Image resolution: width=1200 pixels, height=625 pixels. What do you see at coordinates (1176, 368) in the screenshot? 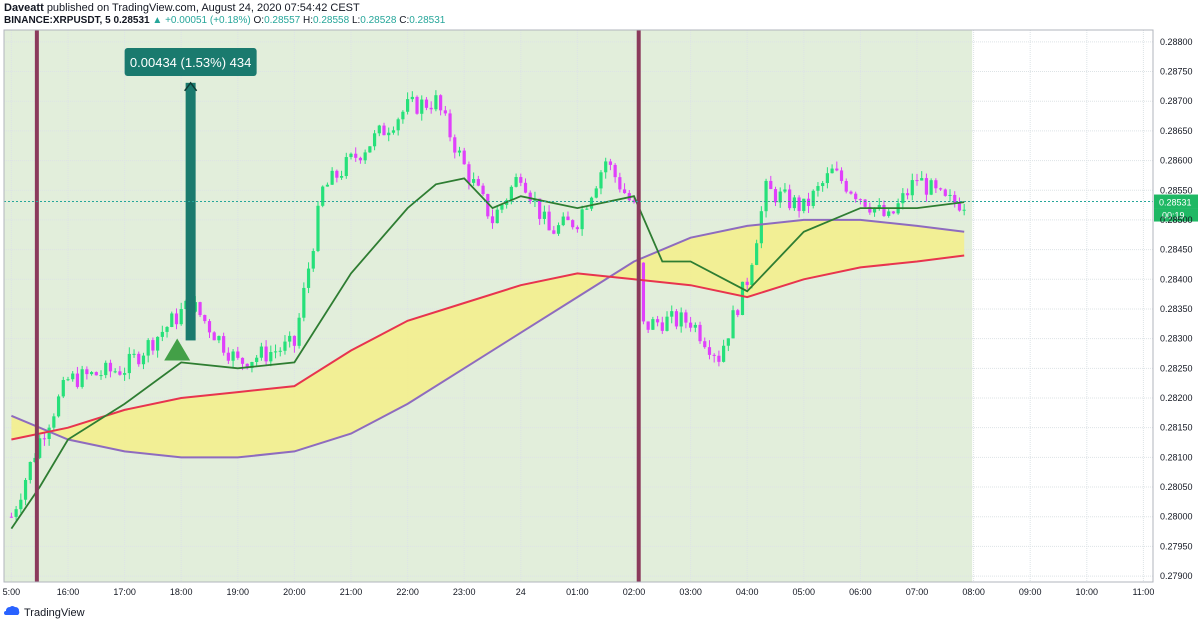
I see `price-tick-label: 0.28250` at bounding box center [1176, 368].